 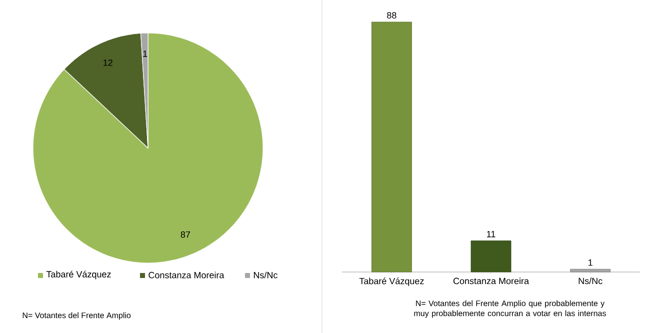 I want to click on x-tick-label: Tabaré Vázquez, so click(x=391, y=282).